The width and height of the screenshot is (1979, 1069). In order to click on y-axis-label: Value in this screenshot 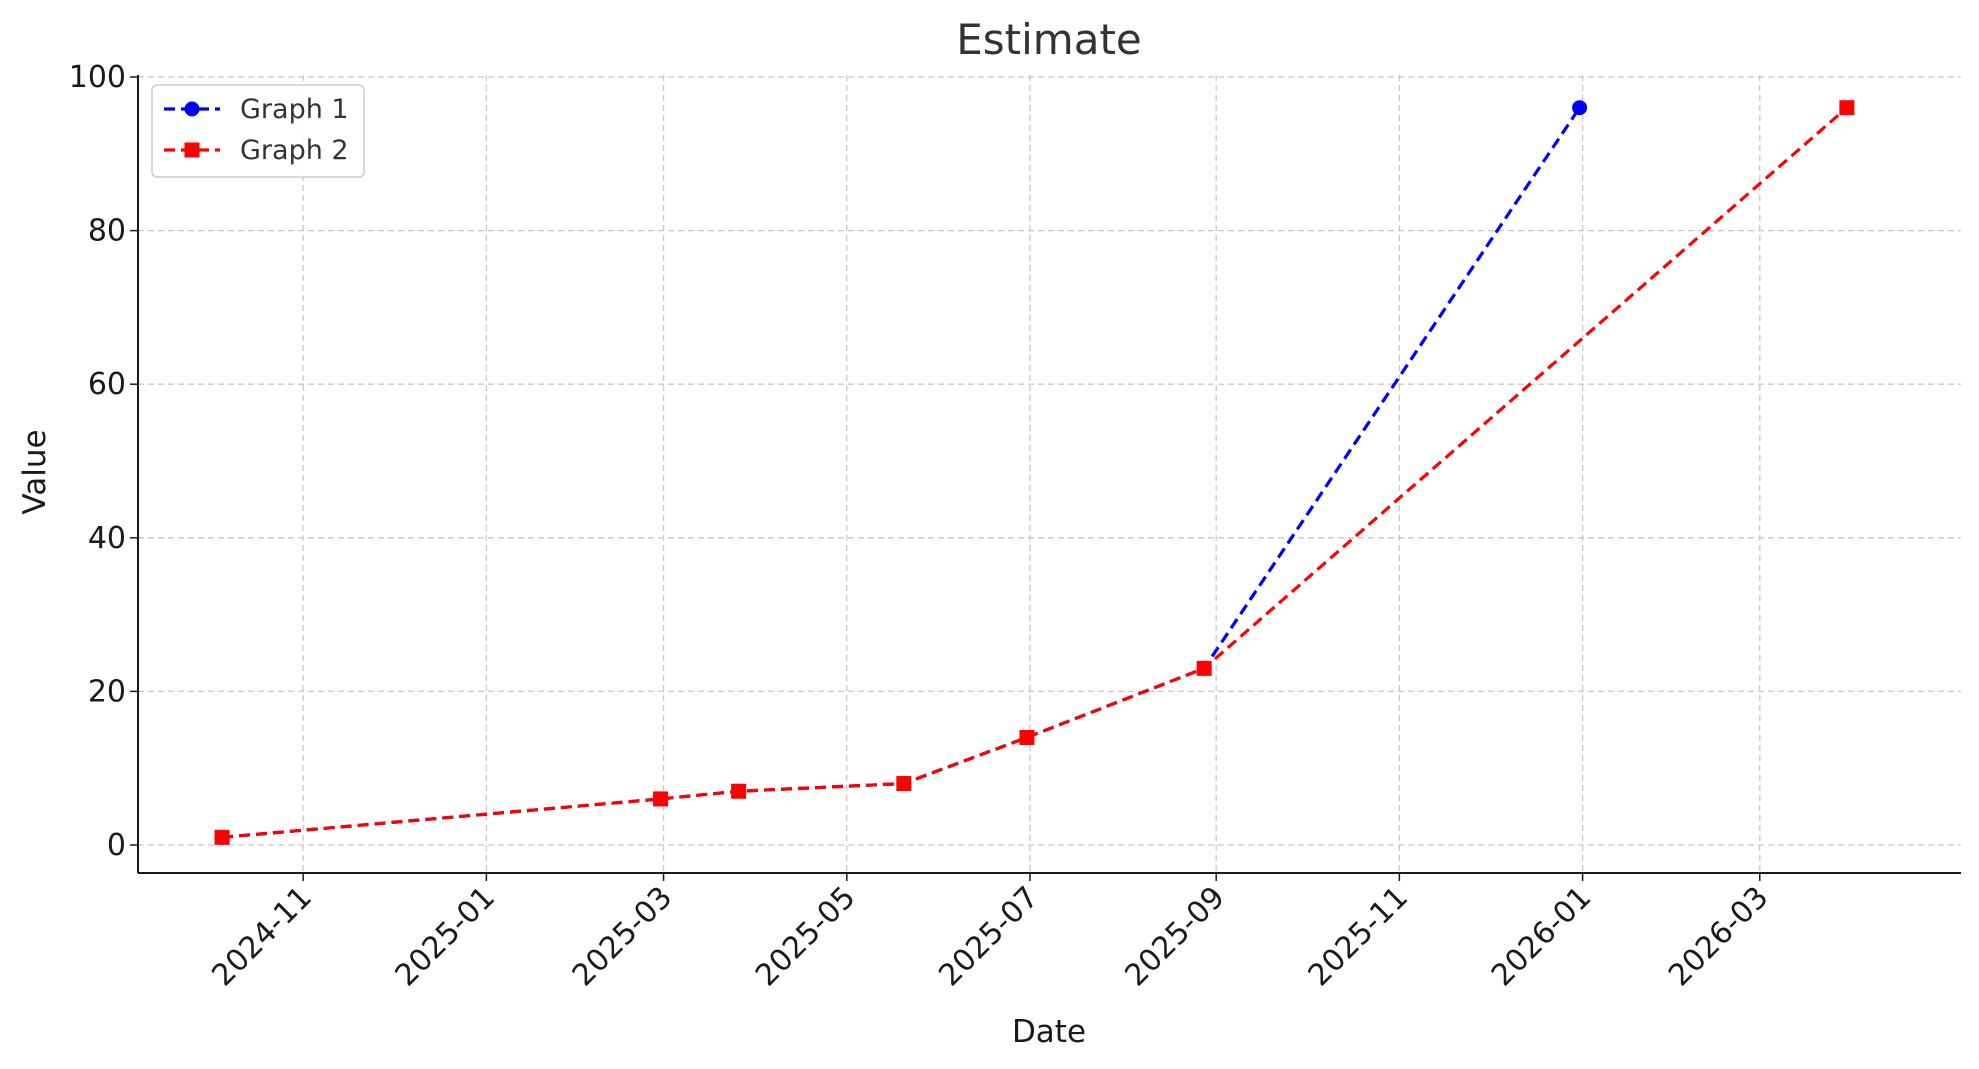, I will do `click(35, 471)`.